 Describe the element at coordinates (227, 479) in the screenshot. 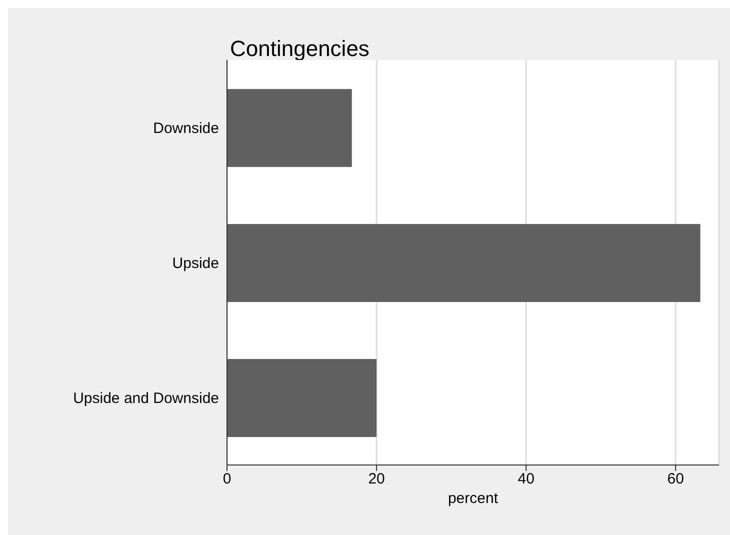

I see `x-tick-label: 0` at that location.